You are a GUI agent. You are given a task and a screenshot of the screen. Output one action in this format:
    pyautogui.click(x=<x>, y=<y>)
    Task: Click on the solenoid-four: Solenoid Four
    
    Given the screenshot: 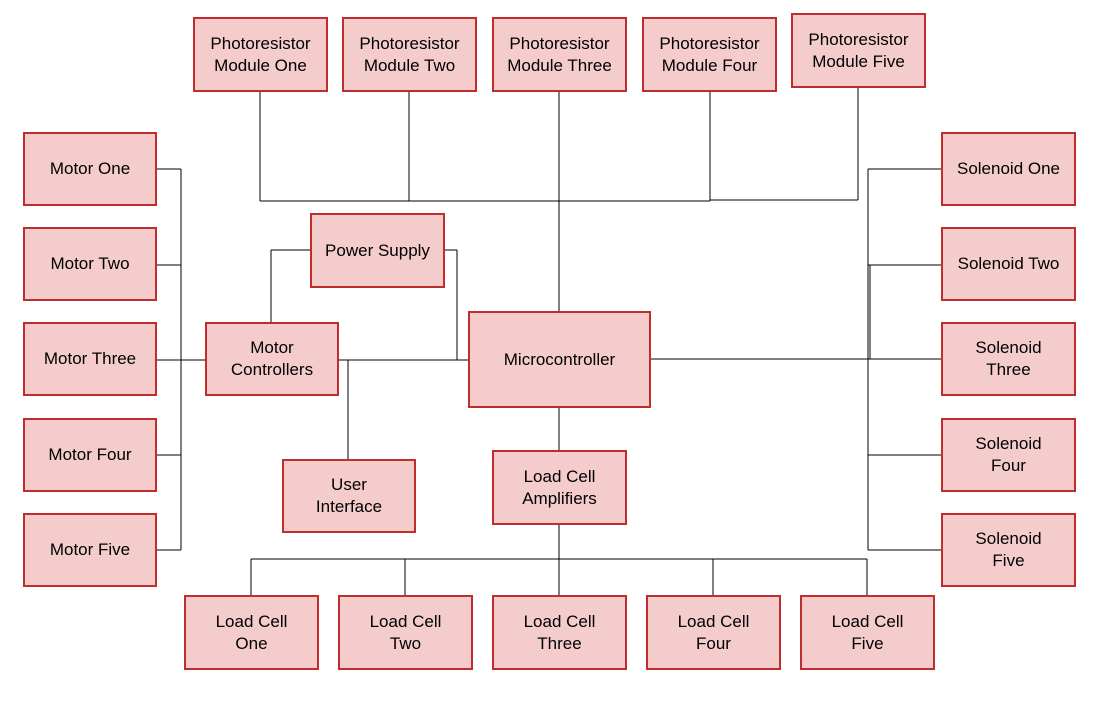 What is the action you would take?
    pyautogui.click(x=1008, y=455)
    